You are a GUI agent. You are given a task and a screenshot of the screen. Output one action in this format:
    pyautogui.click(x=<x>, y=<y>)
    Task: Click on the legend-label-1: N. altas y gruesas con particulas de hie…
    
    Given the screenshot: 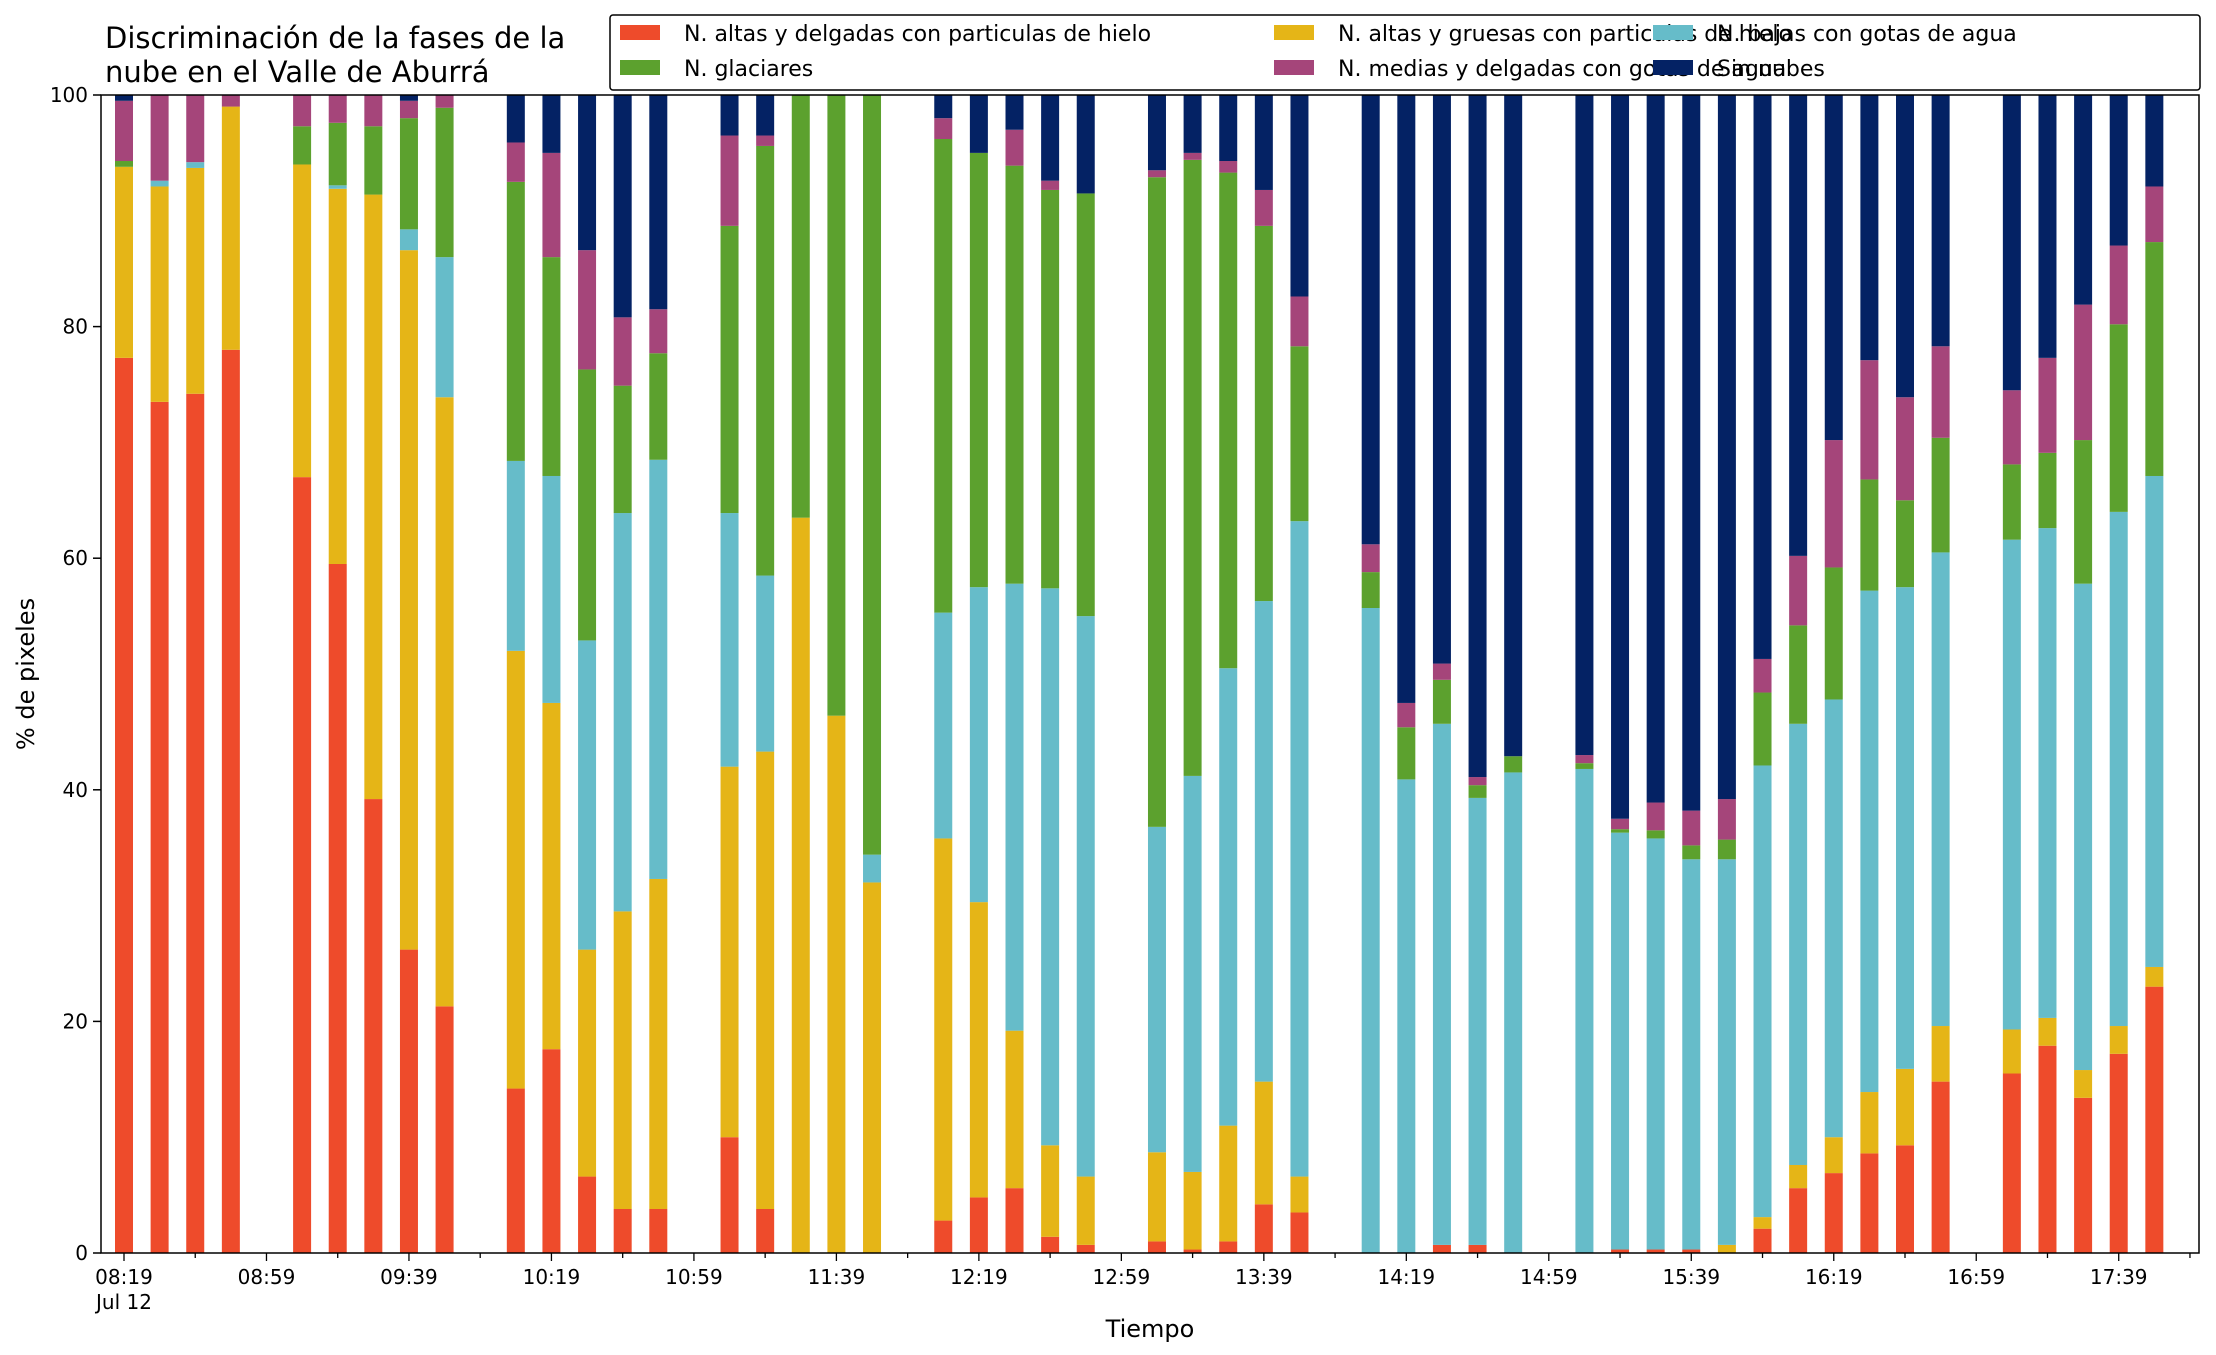 What is the action you would take?
    pyautogui.click(x=1565, y=34)
    